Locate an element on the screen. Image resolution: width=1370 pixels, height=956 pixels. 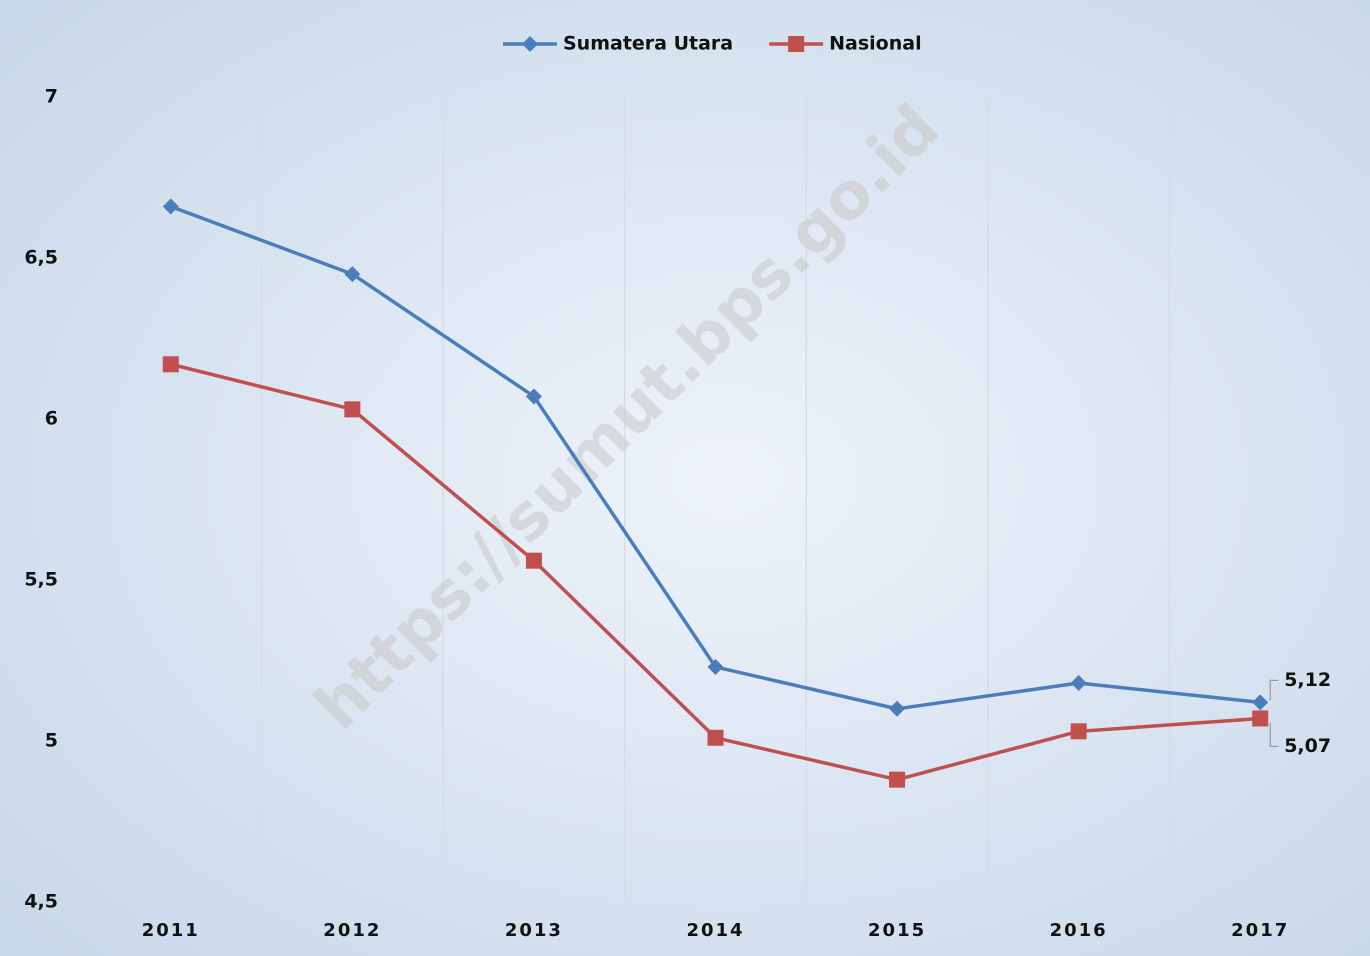
y-tick-label: 5,5 is located at coordinates (41, 580).